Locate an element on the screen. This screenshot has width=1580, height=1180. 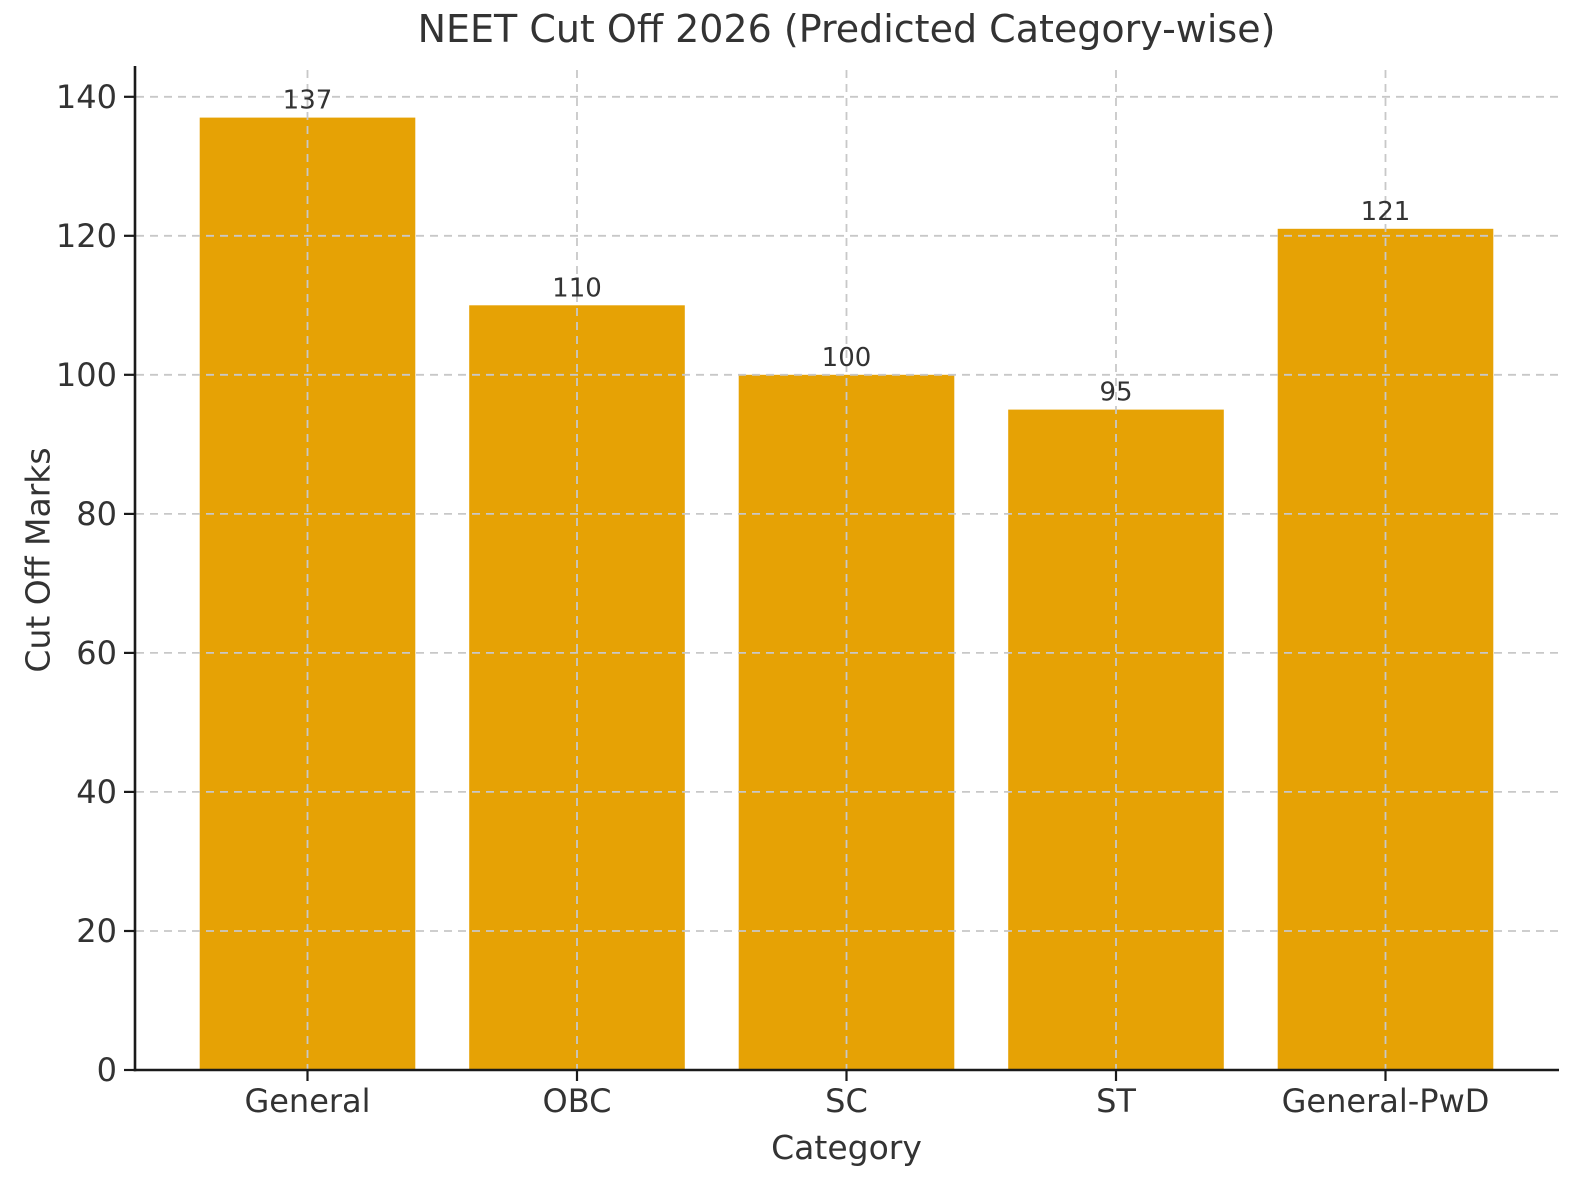
x-tick-label: General is located at coordinates (307, 1101).